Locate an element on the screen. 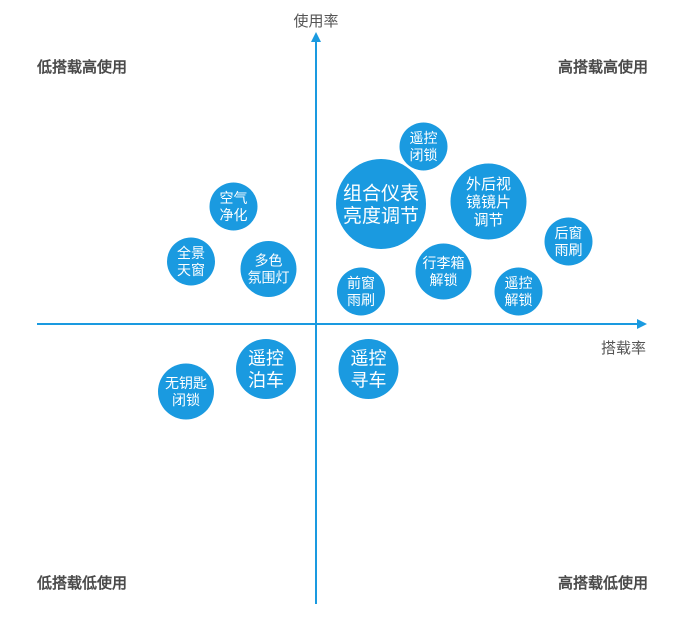 The height and width of the screenshot is (620, 690). bubble-label-12-line-0: 无钥匙 is located at coordinates (186, 384).